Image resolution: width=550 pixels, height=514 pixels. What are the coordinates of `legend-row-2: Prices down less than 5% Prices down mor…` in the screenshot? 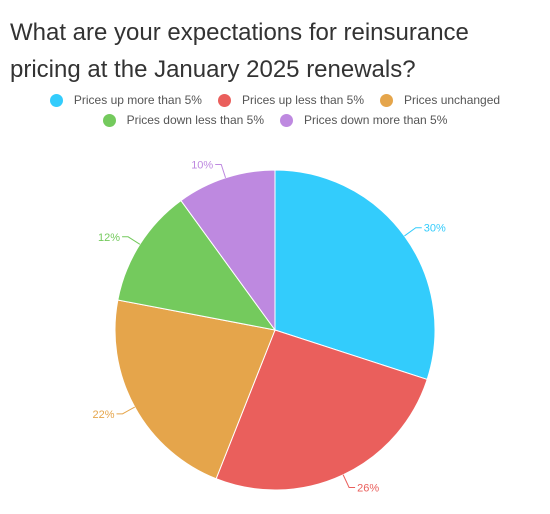 It's located at (275, 120).